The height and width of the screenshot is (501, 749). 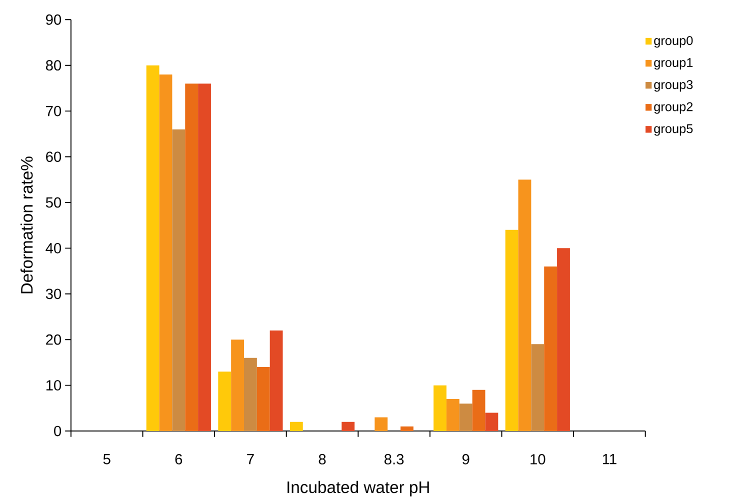 What do you see at coordinates (54, 385) in the screenshot?
I see `y-tick-label: 10` at bounding box center [54, 385].